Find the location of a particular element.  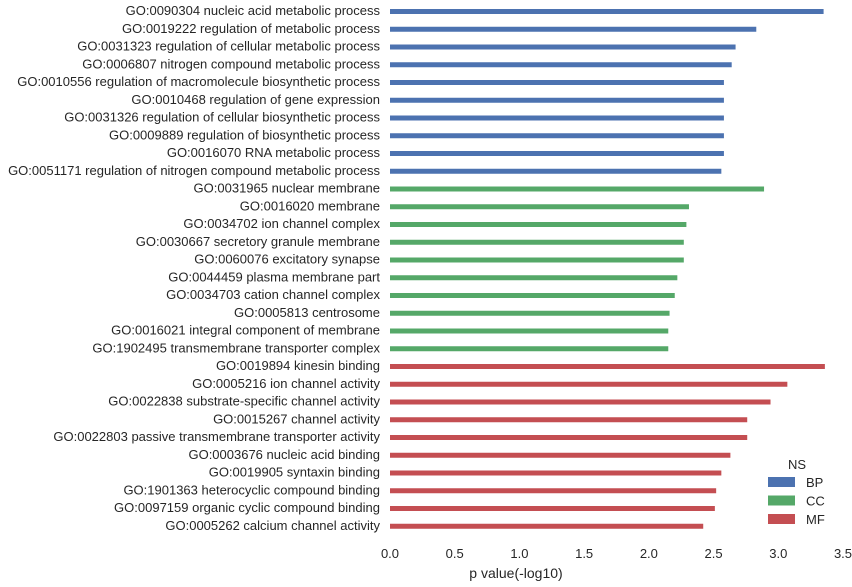

category-label: GO:0030667 secretory granule membrane is located at coordinates (258, 241).